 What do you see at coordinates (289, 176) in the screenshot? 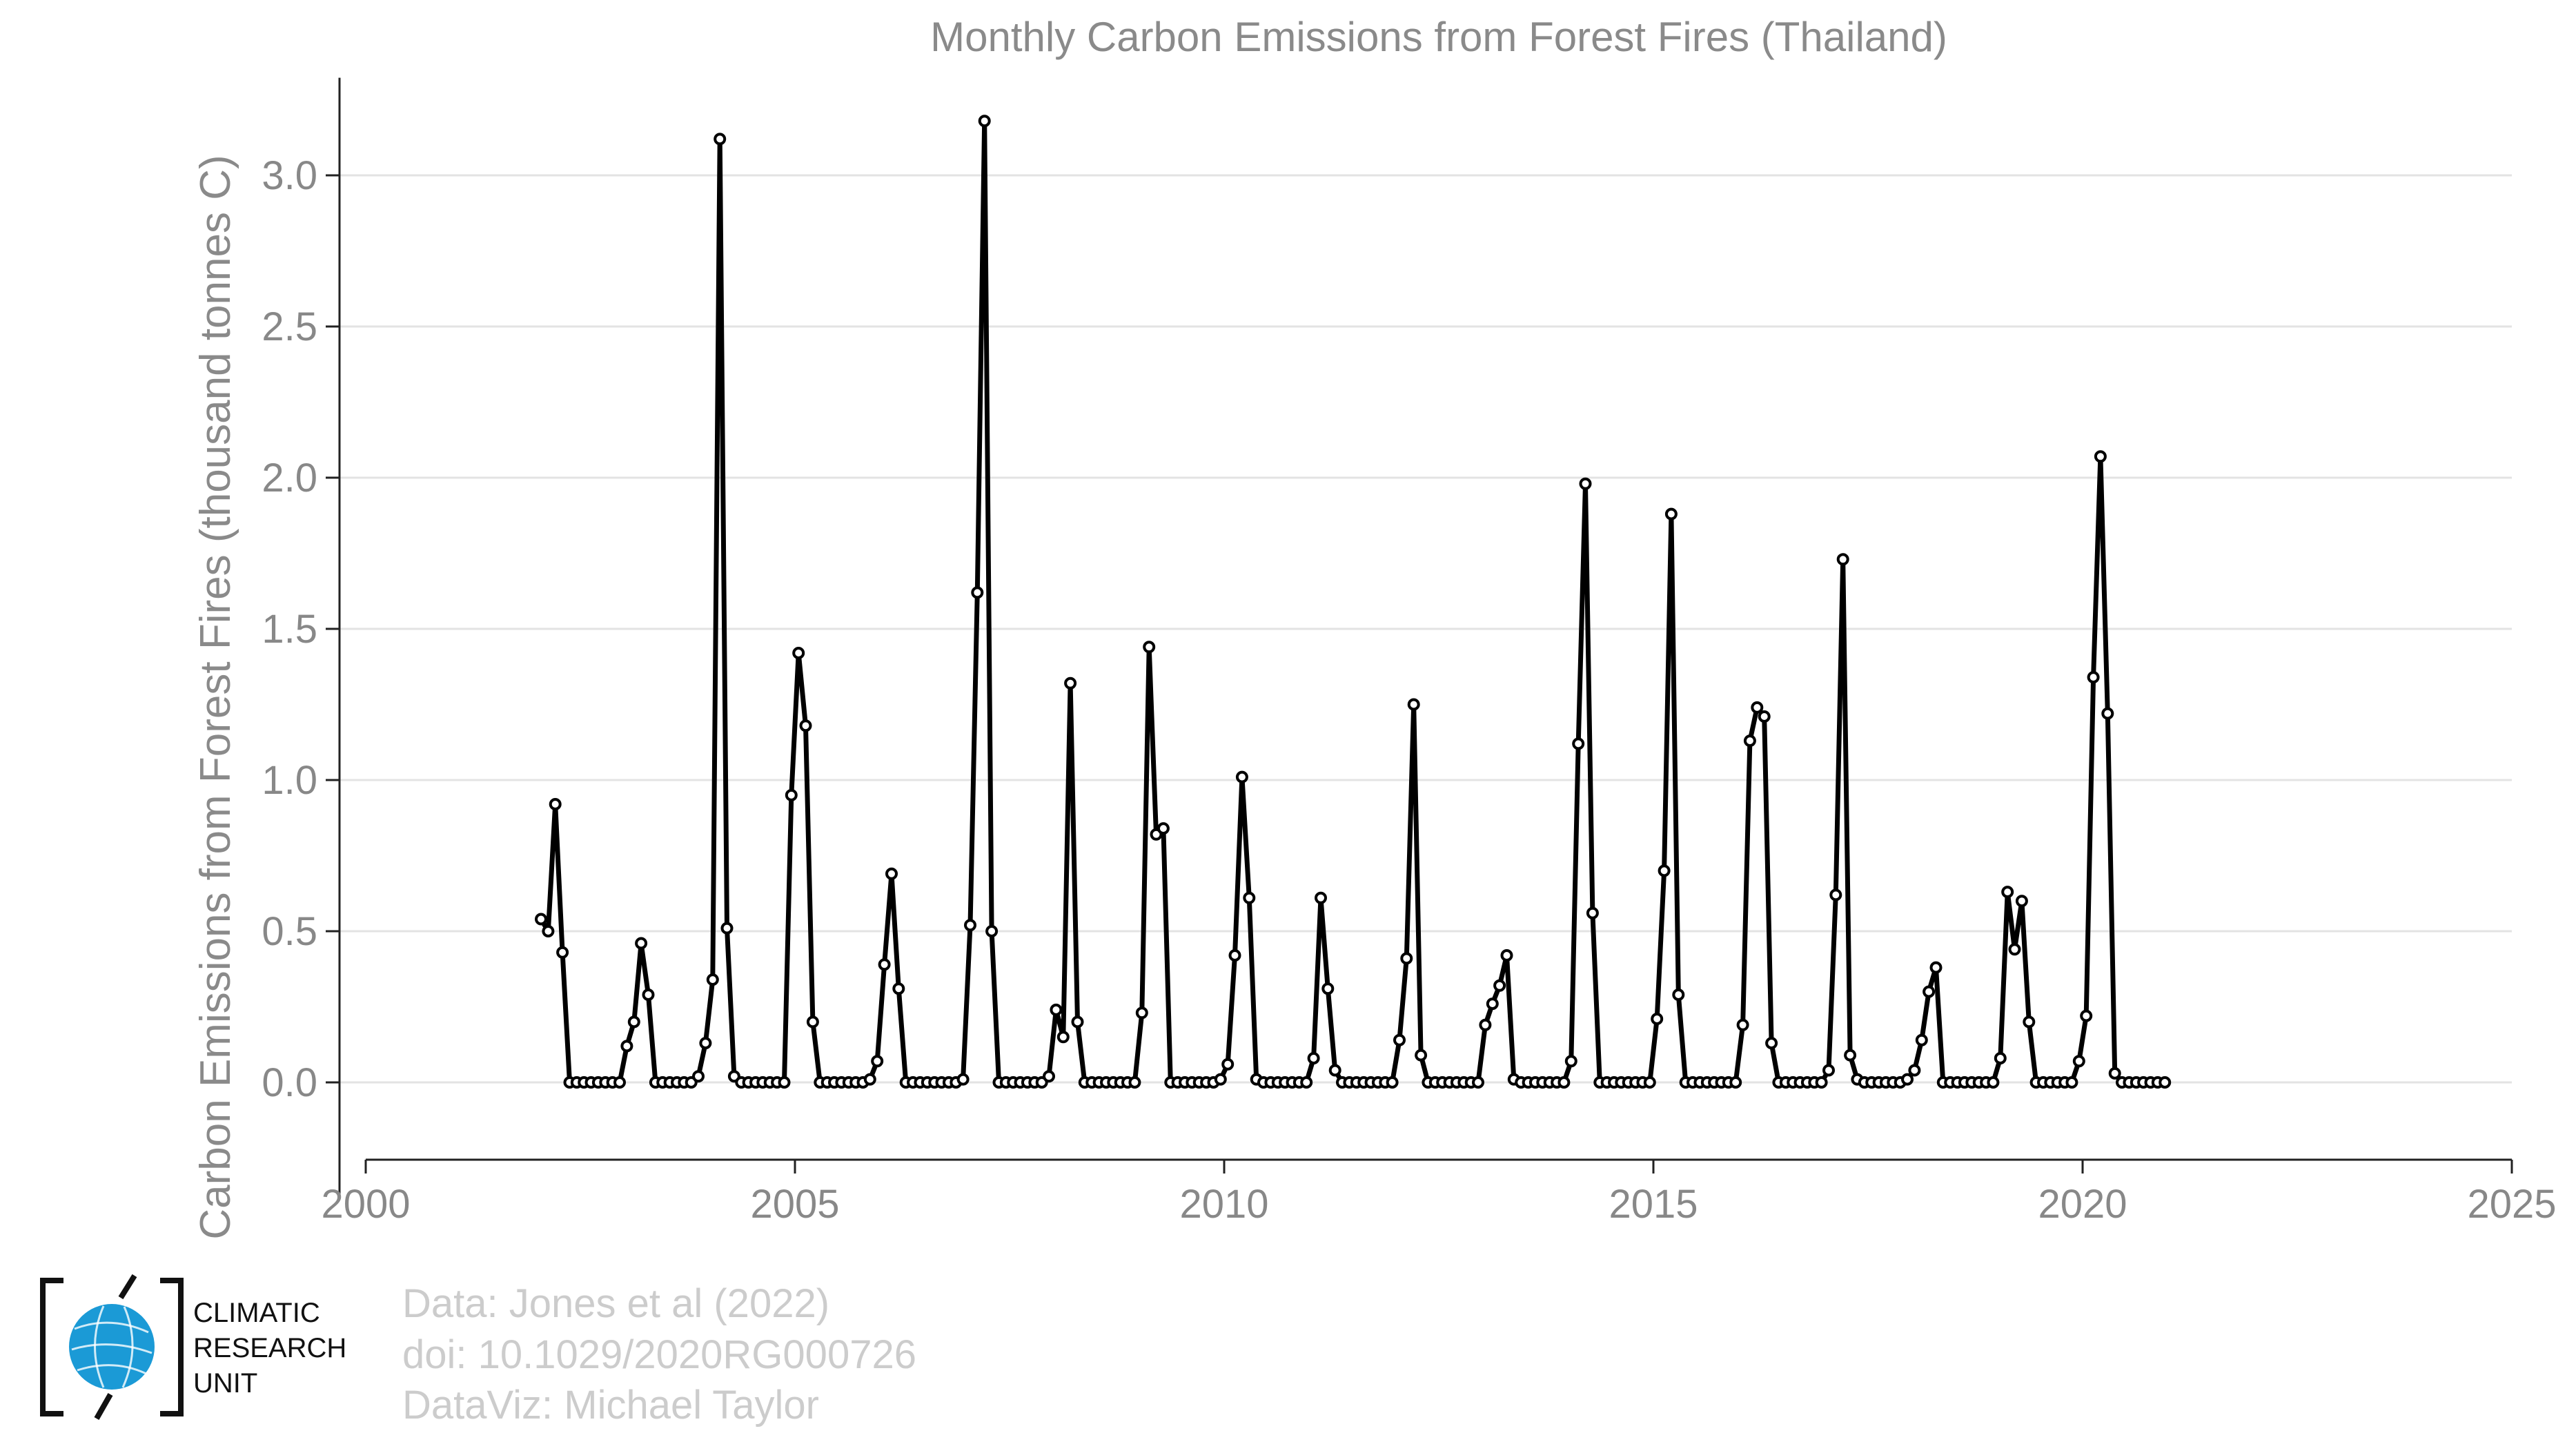
I see `y-tick-label: 3.0` at bounding box center [289, 176].